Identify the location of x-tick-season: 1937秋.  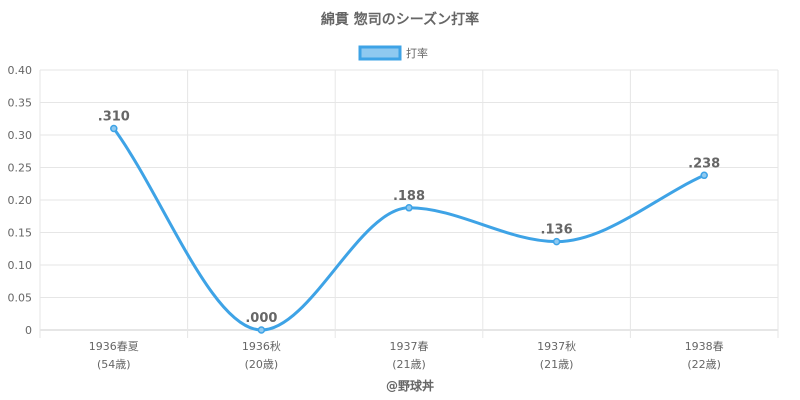
(556, 346).